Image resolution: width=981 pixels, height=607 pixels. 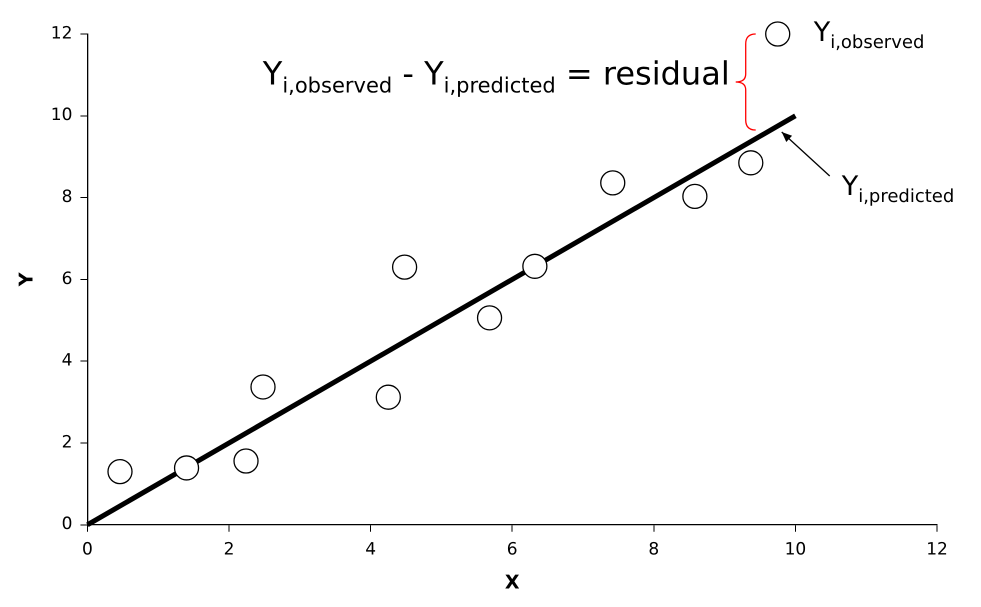 What do you see at coordinates (512, 549) in the screenshot?
I see `x-tick-label: 6` at bounding box center [512, 549].